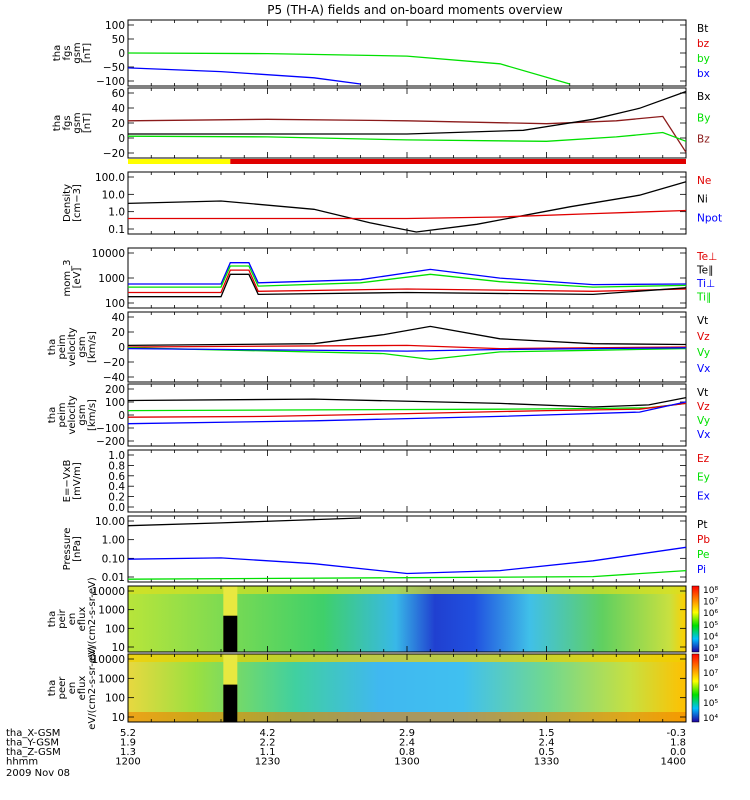 The width and height of the screenshot is (750, 800). What do you see at coordinates (72, 346) in the screenshot?
I see `y-axis-label-line: velocity` at bounding box center [72, 346].